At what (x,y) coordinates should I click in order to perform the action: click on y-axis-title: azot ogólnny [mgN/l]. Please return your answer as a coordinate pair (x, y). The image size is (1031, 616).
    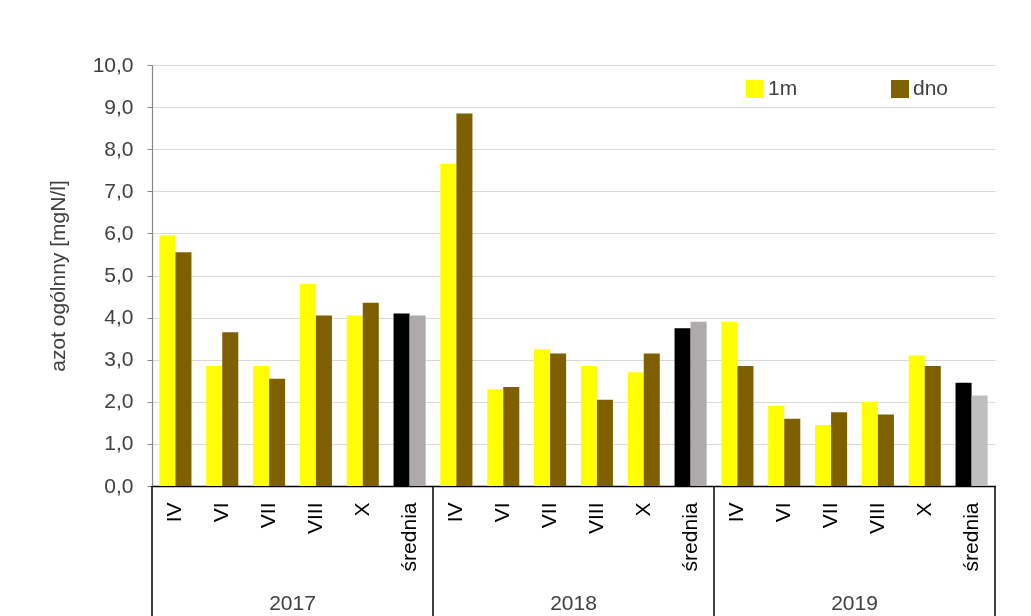
    Looking at the image, I should click on (57, 276).